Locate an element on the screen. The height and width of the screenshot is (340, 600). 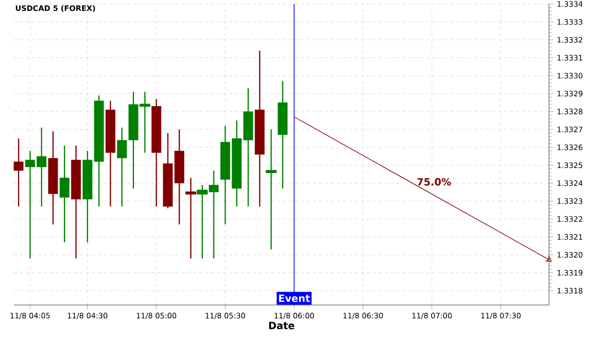
ref-line-label: Event is located at coordinates (294, 298).